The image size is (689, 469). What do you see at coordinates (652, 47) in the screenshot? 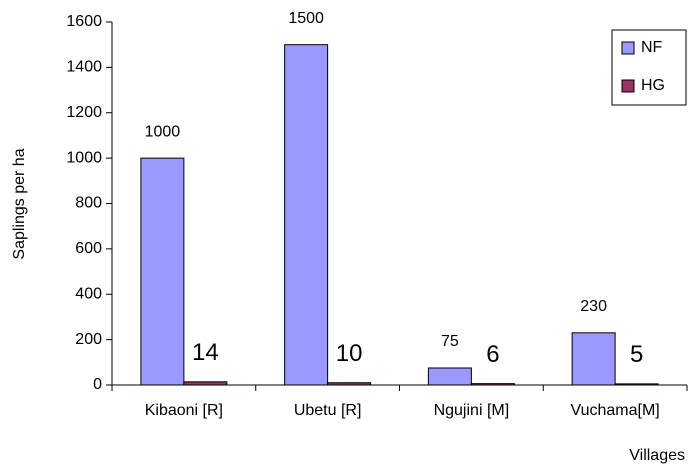
I see `legend-label: NF` at bounding box center [652, 47].